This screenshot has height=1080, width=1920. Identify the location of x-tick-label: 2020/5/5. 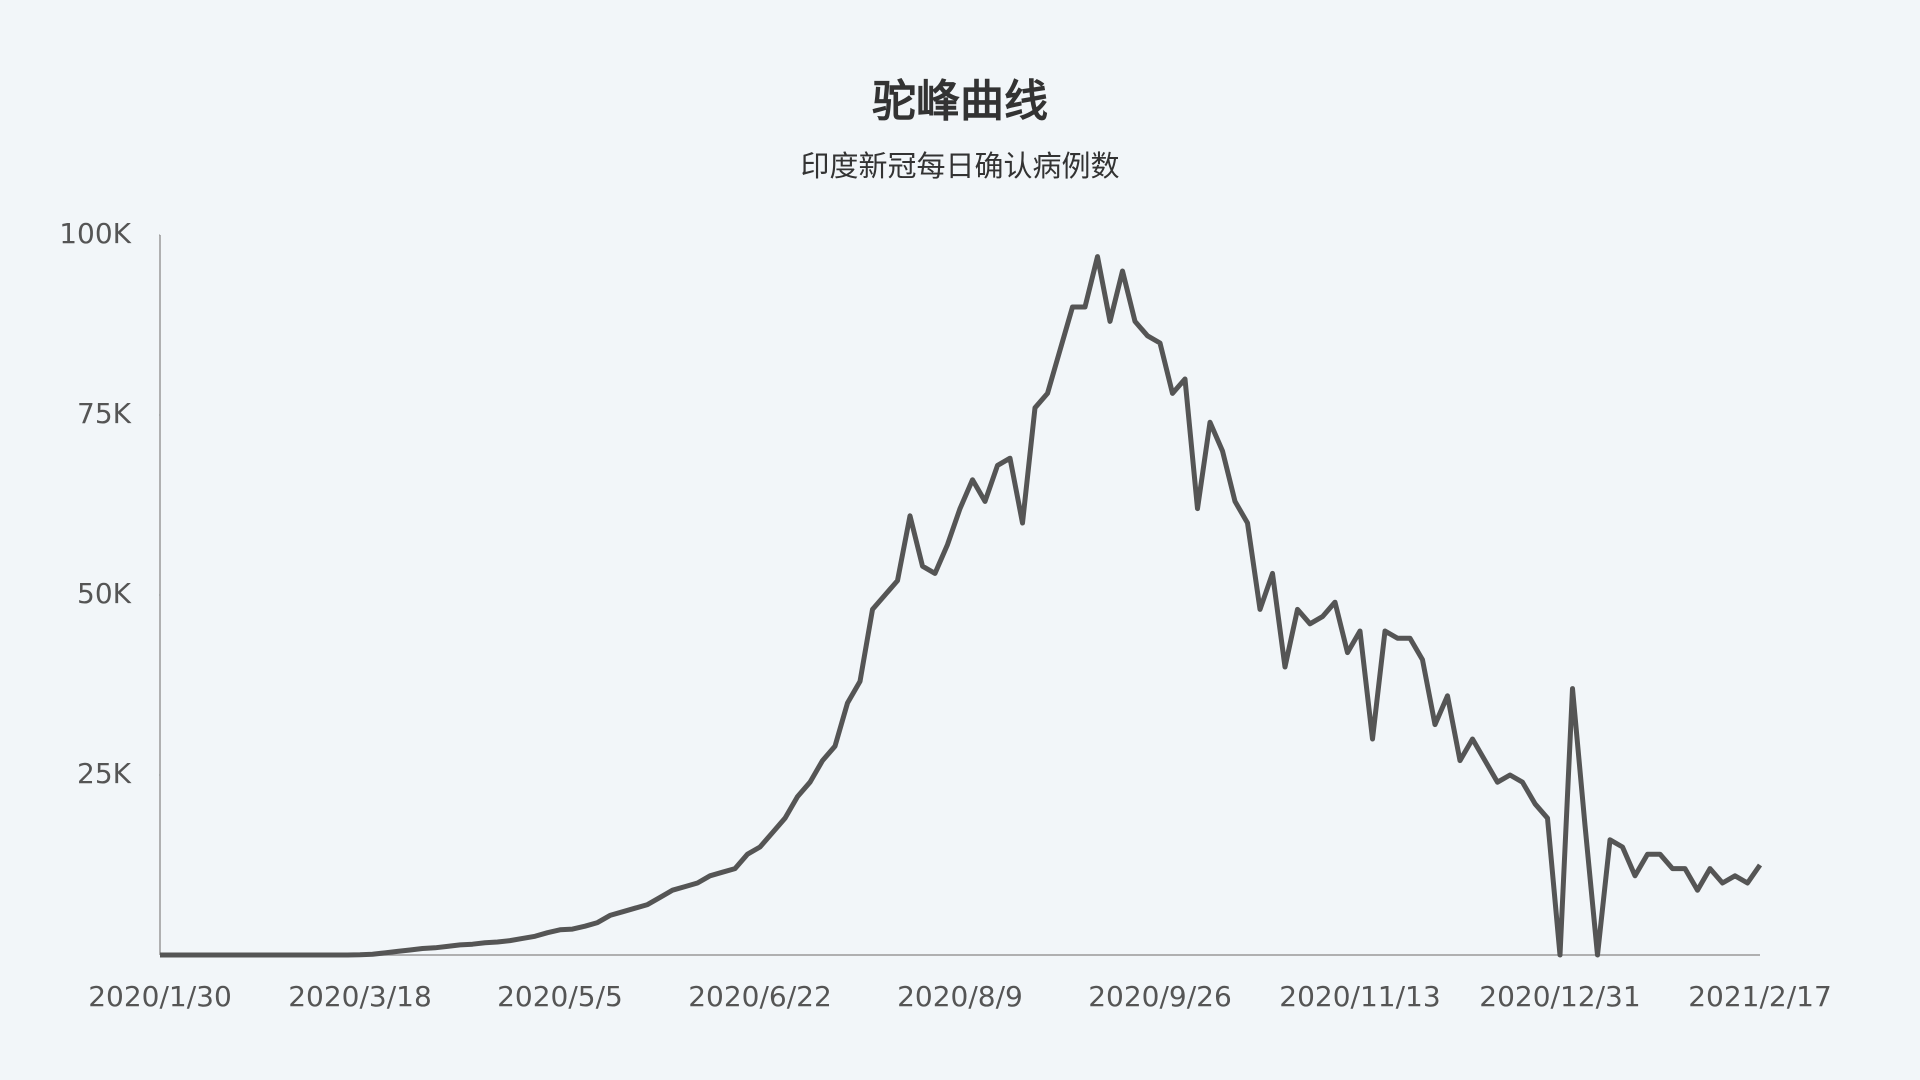
(560, 996).